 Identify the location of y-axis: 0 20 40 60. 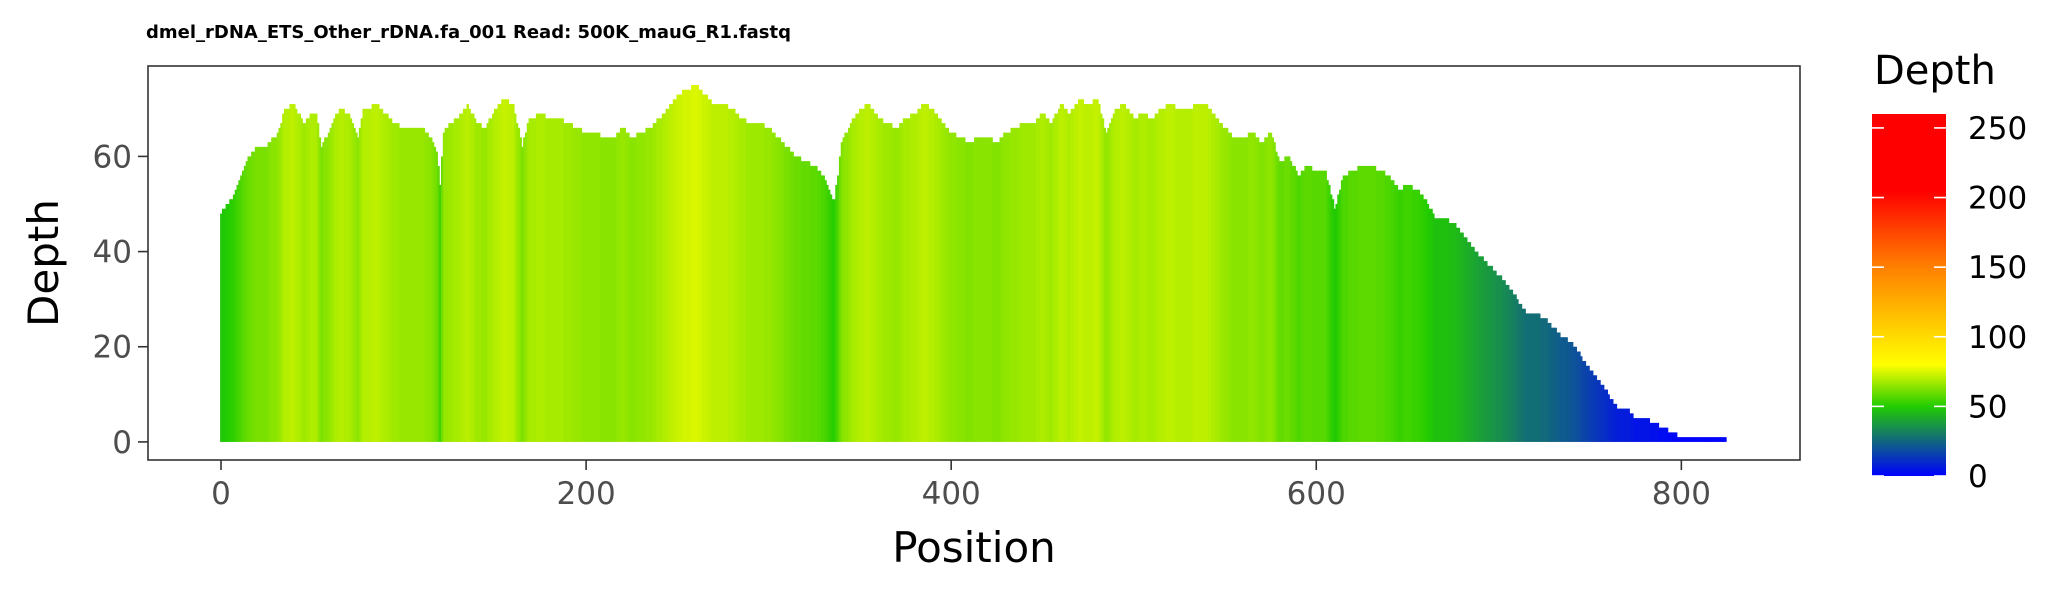
(120, 300).